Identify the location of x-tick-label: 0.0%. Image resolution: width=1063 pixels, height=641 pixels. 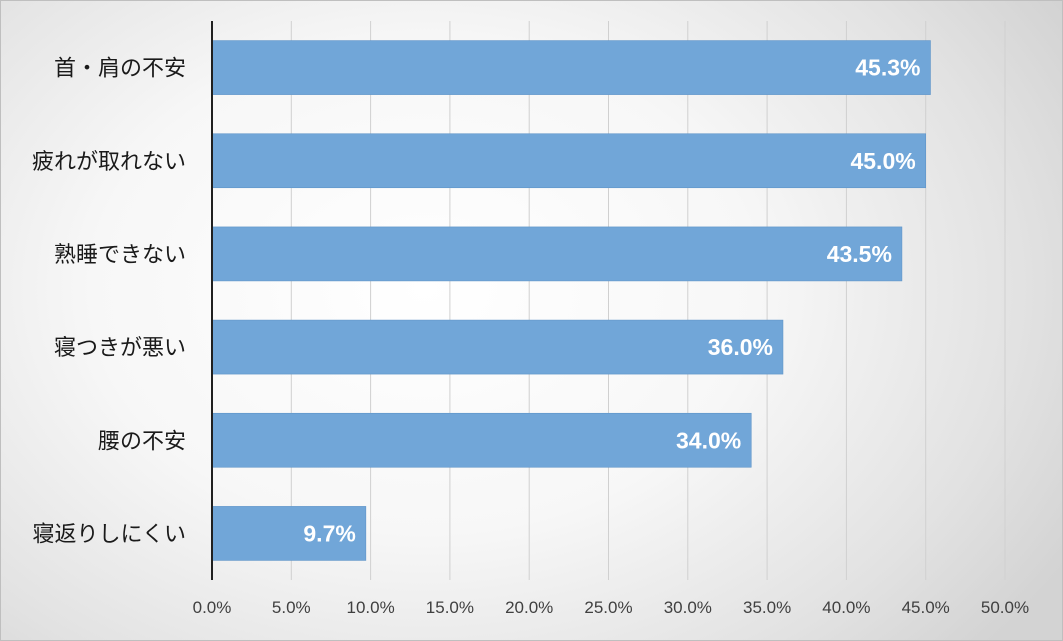
(212, 607).